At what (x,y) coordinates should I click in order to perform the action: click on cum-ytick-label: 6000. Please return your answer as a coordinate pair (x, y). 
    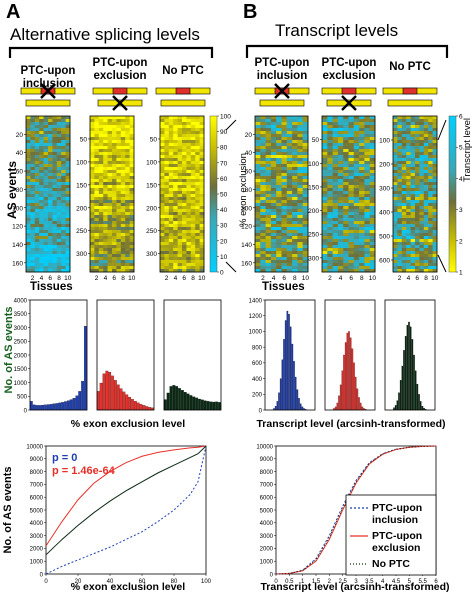
    Looking at the image, I should click on (37, 499).